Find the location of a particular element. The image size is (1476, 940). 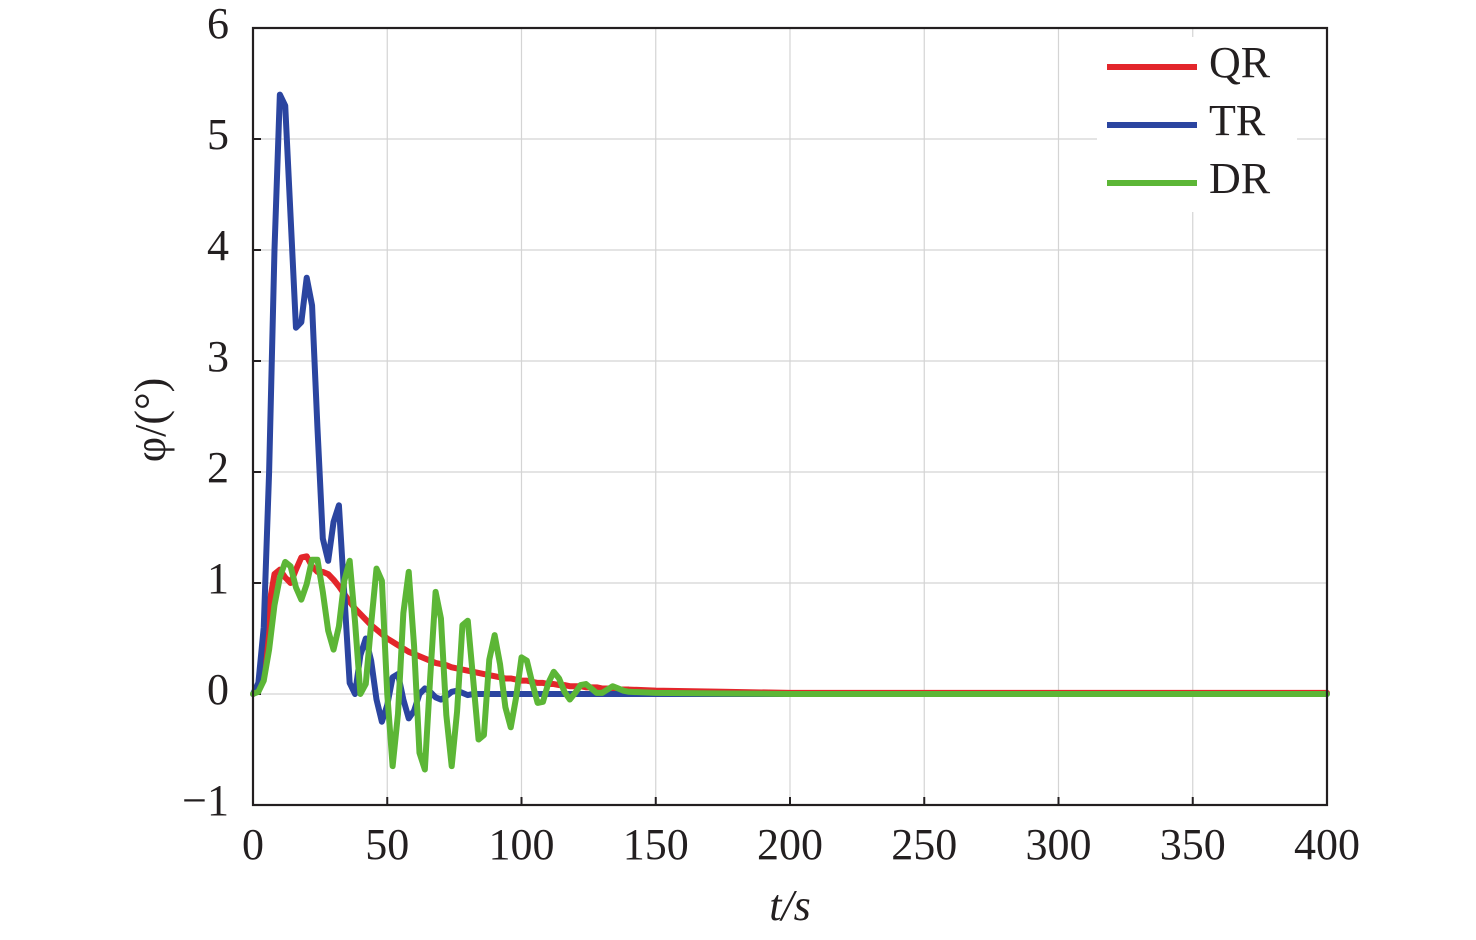

x-tick-label: 0 is located at coordinates (253, 844).